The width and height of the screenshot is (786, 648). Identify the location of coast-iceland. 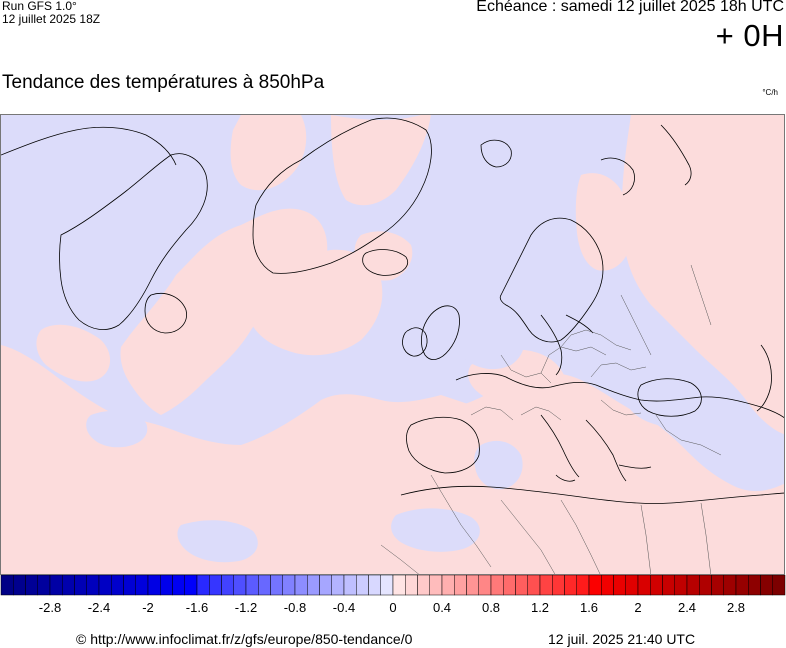
(385, 262).